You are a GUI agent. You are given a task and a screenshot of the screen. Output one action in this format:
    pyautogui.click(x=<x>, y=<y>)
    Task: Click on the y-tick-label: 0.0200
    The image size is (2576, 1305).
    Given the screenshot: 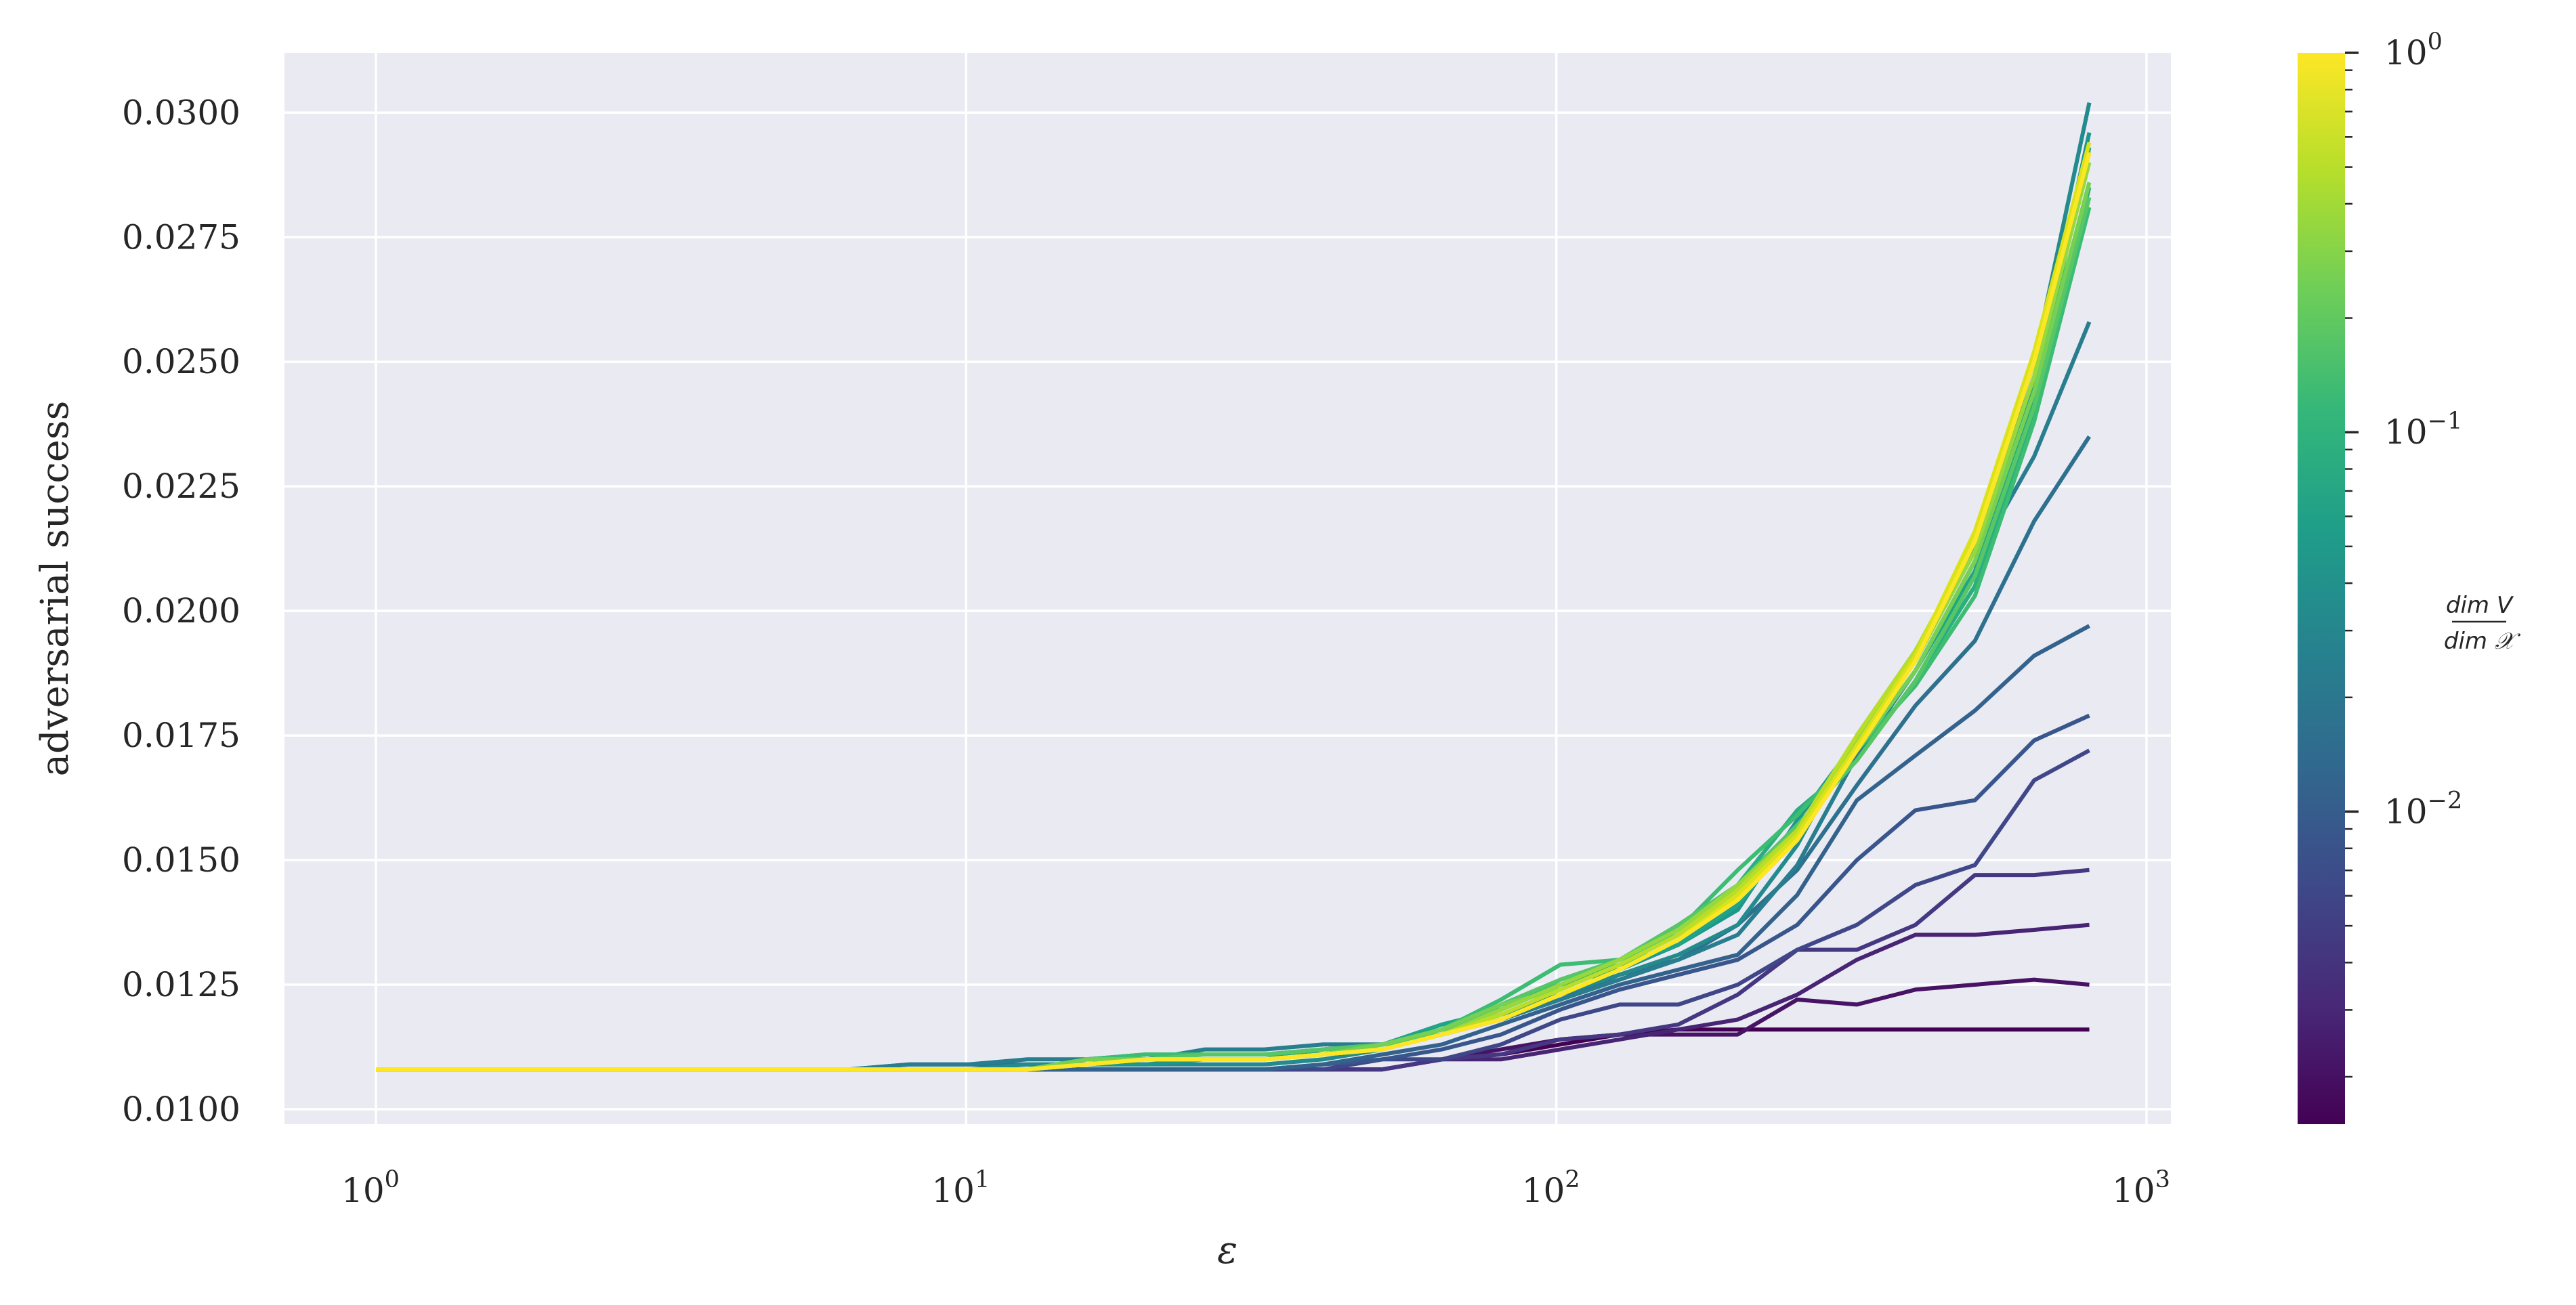 What is the action you would take?
    pyautogui.click(x=181, y=610)
    